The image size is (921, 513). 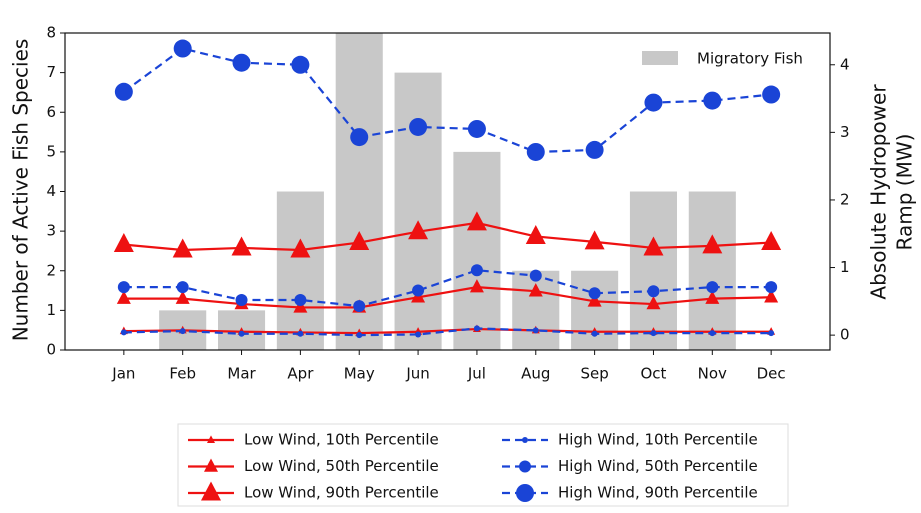 I want to click on y-tick-label: 5, so click(x=51, y=151).